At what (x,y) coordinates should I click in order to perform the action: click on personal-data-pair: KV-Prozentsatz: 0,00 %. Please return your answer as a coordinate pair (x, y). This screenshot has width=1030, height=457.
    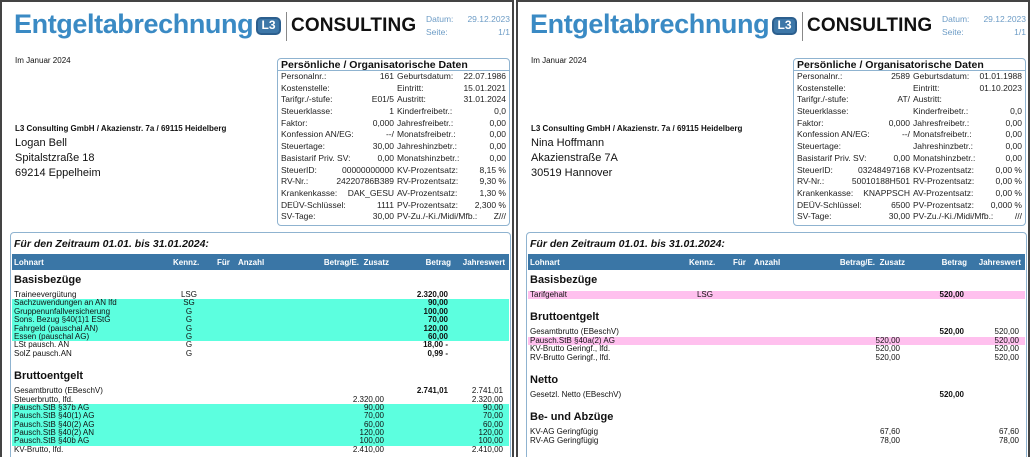
    Looking at the image, I should click on (967, 171).